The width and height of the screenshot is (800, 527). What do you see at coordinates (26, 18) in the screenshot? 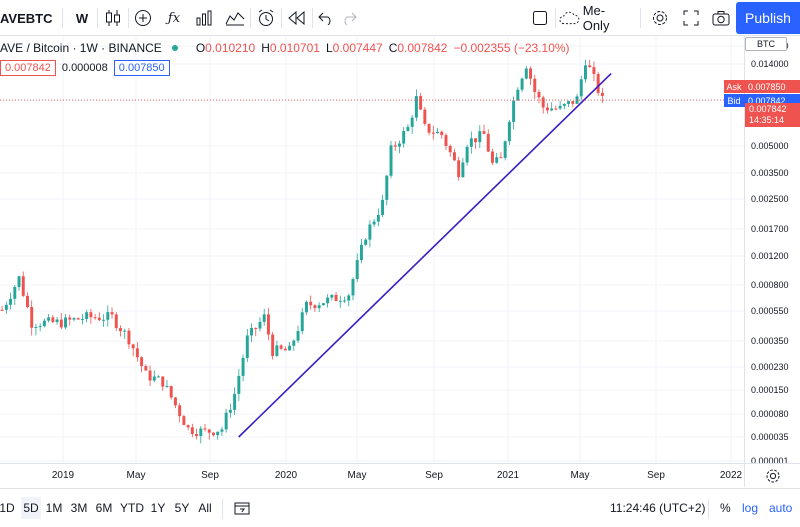
I see `symbol-search-button: AVEBTC` at bounding box center [26, 18].